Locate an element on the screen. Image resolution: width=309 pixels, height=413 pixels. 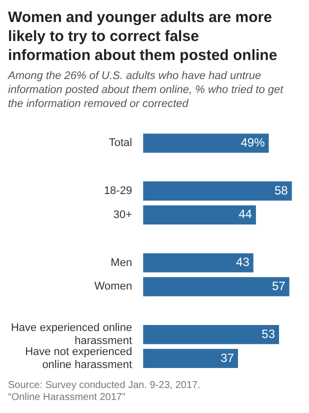
data-label: 57 is located at coordinates (279, 285).